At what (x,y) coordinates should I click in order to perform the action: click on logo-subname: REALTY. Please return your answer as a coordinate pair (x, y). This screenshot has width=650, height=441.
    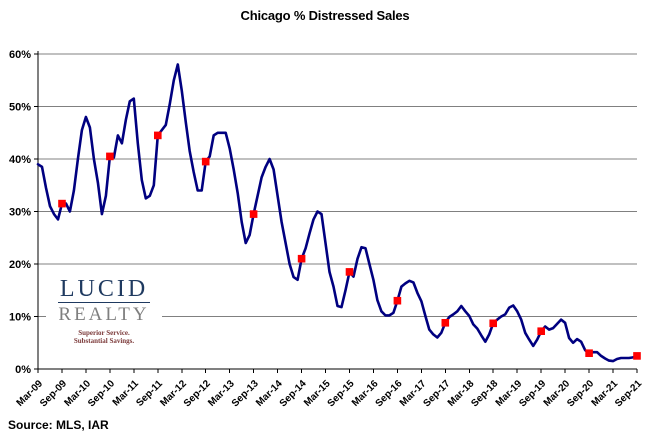
    Looking at the image, I should click on (104, 314).